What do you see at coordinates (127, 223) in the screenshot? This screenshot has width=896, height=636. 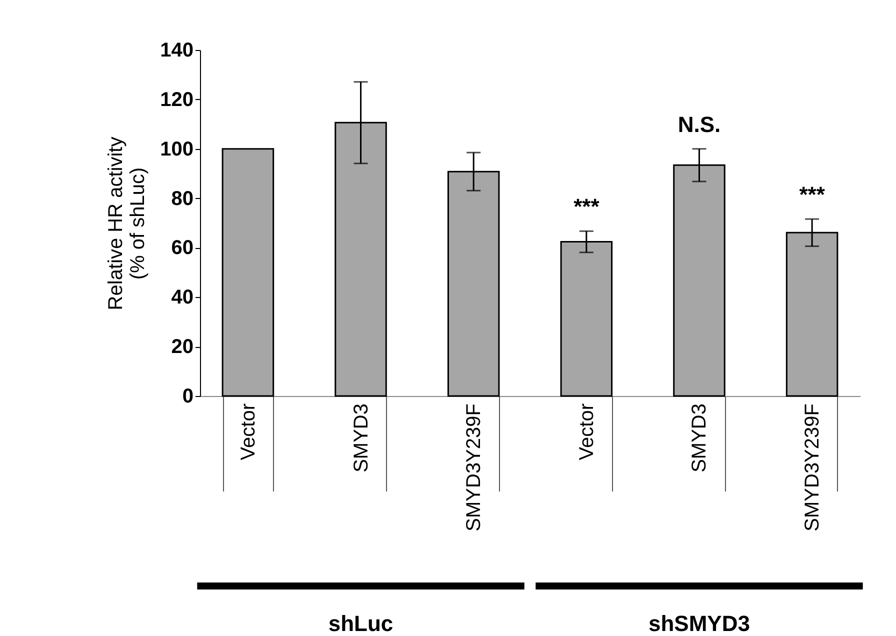 I see `y-axis-title: Relative HR activity (% of shLuc)` at bounding box center [127, 223].